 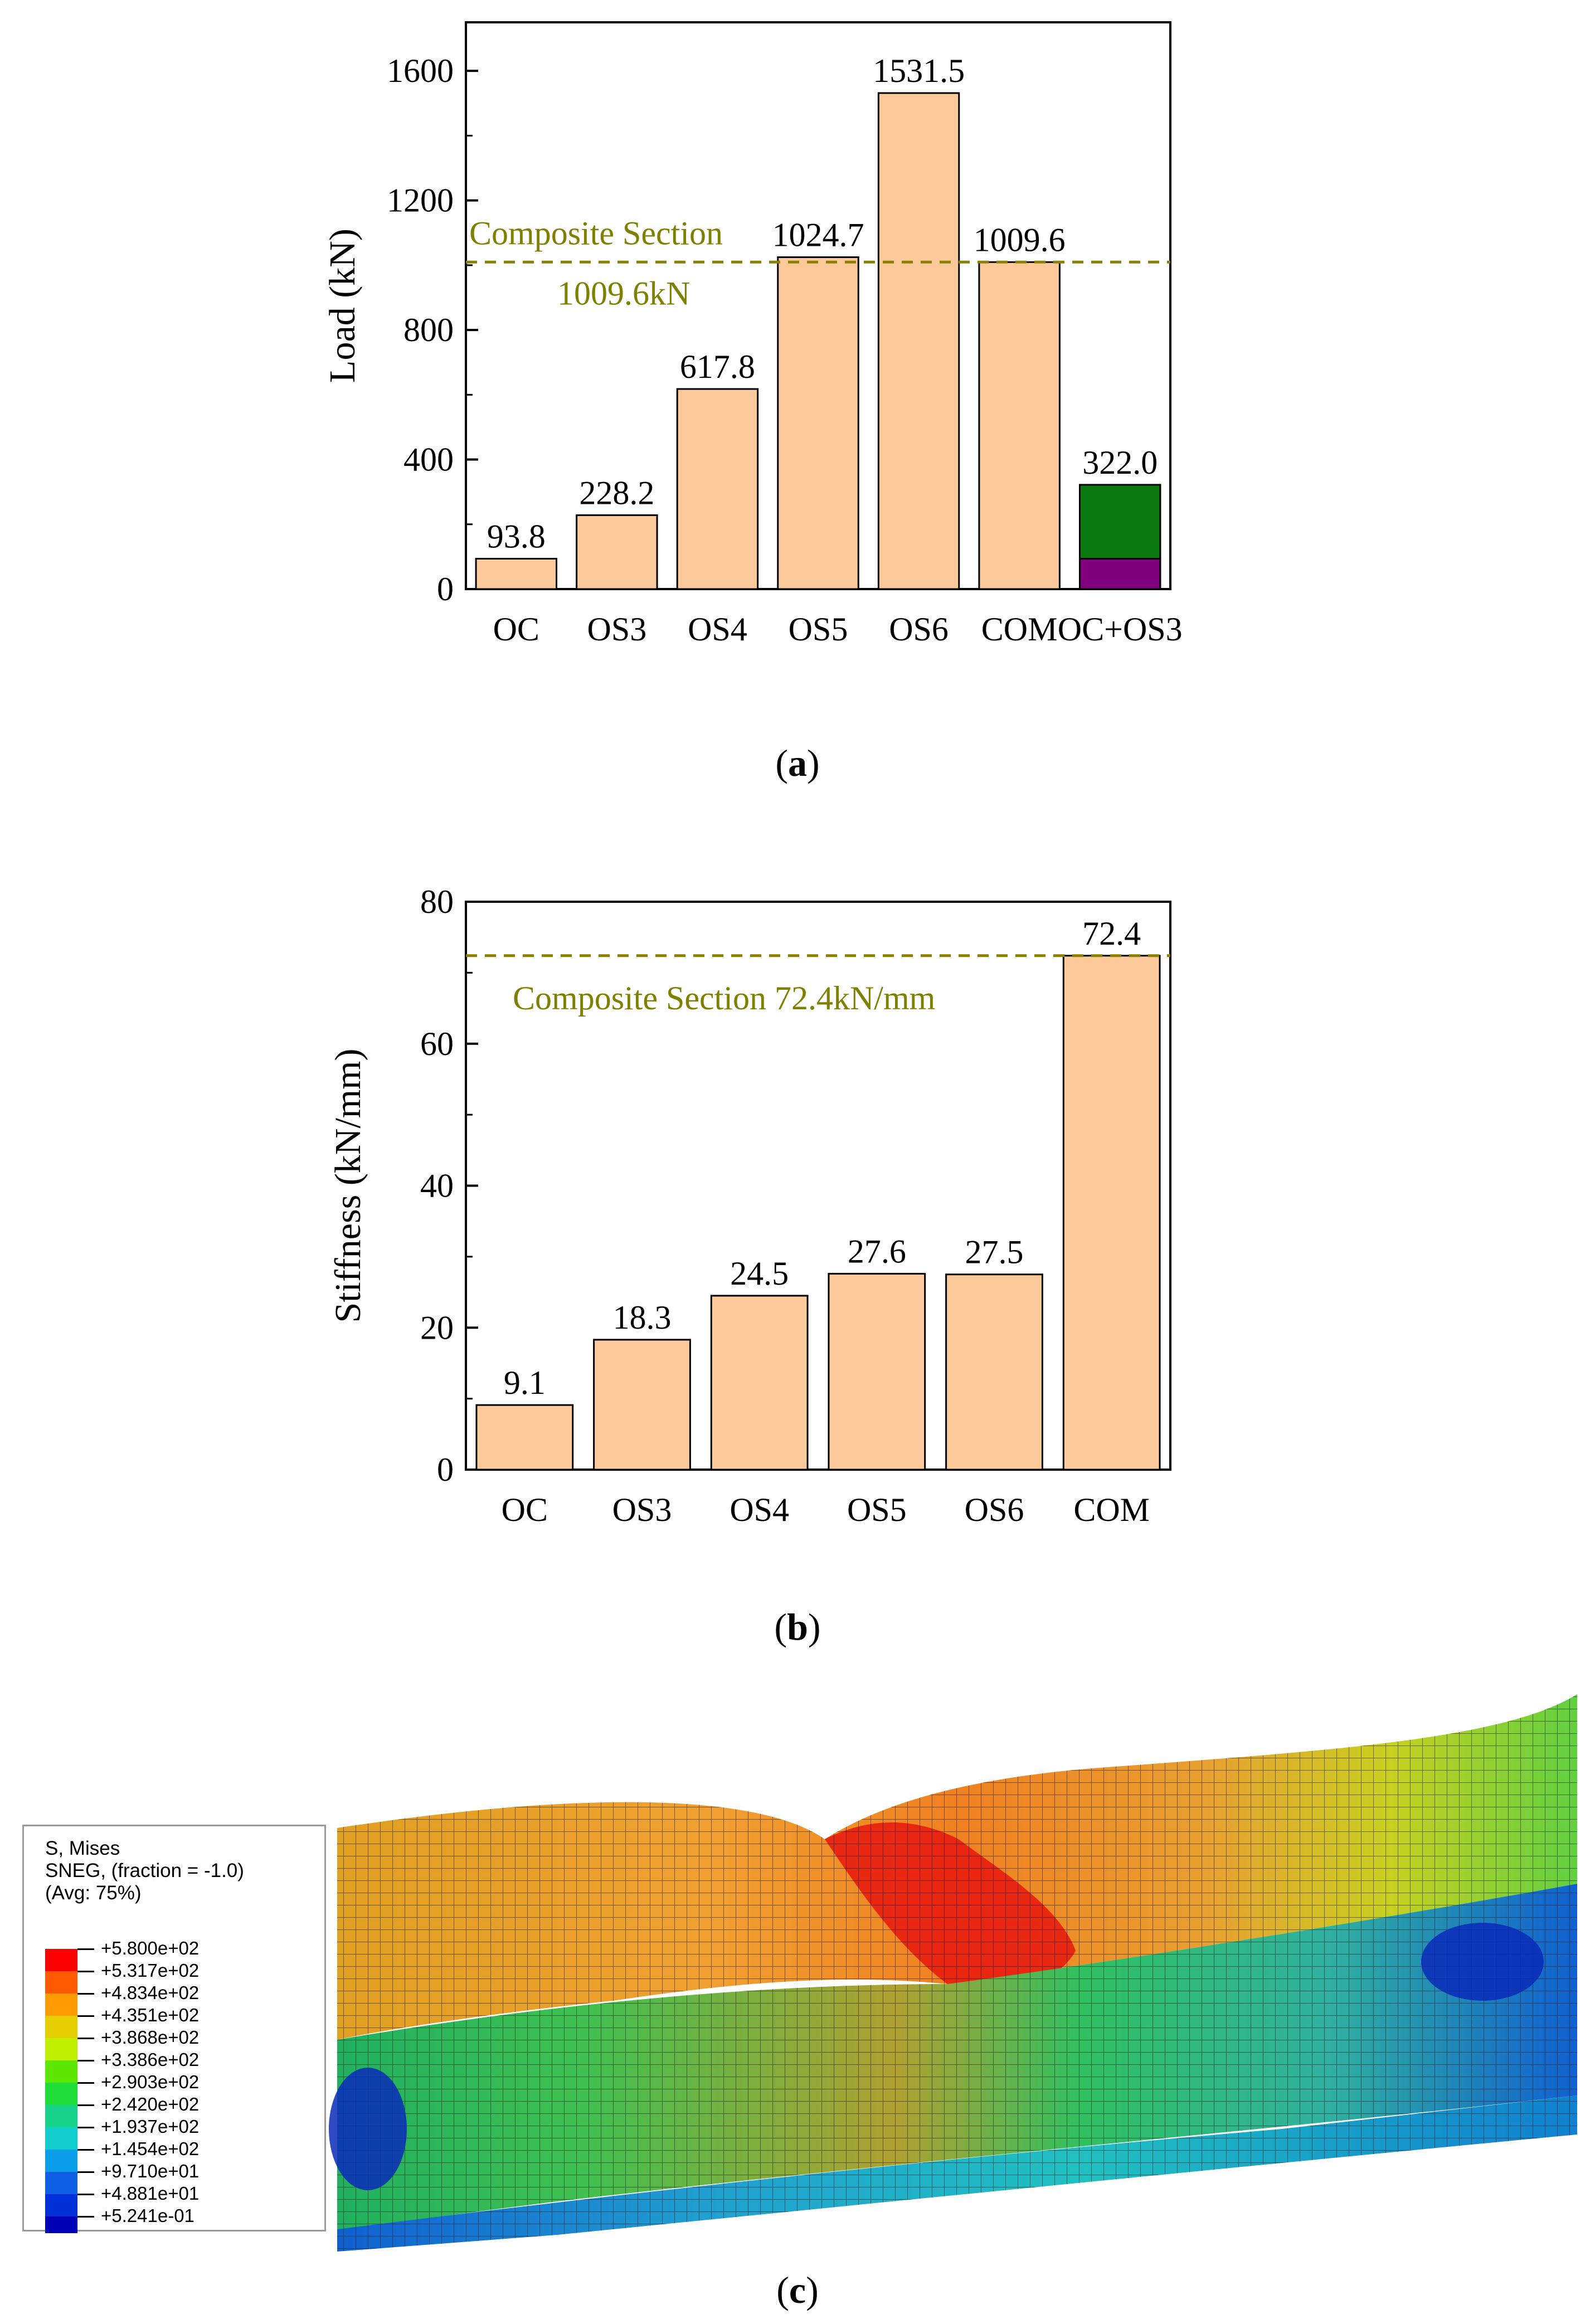 I want to click on caption-c: (c), so click(x=797, y=2290).